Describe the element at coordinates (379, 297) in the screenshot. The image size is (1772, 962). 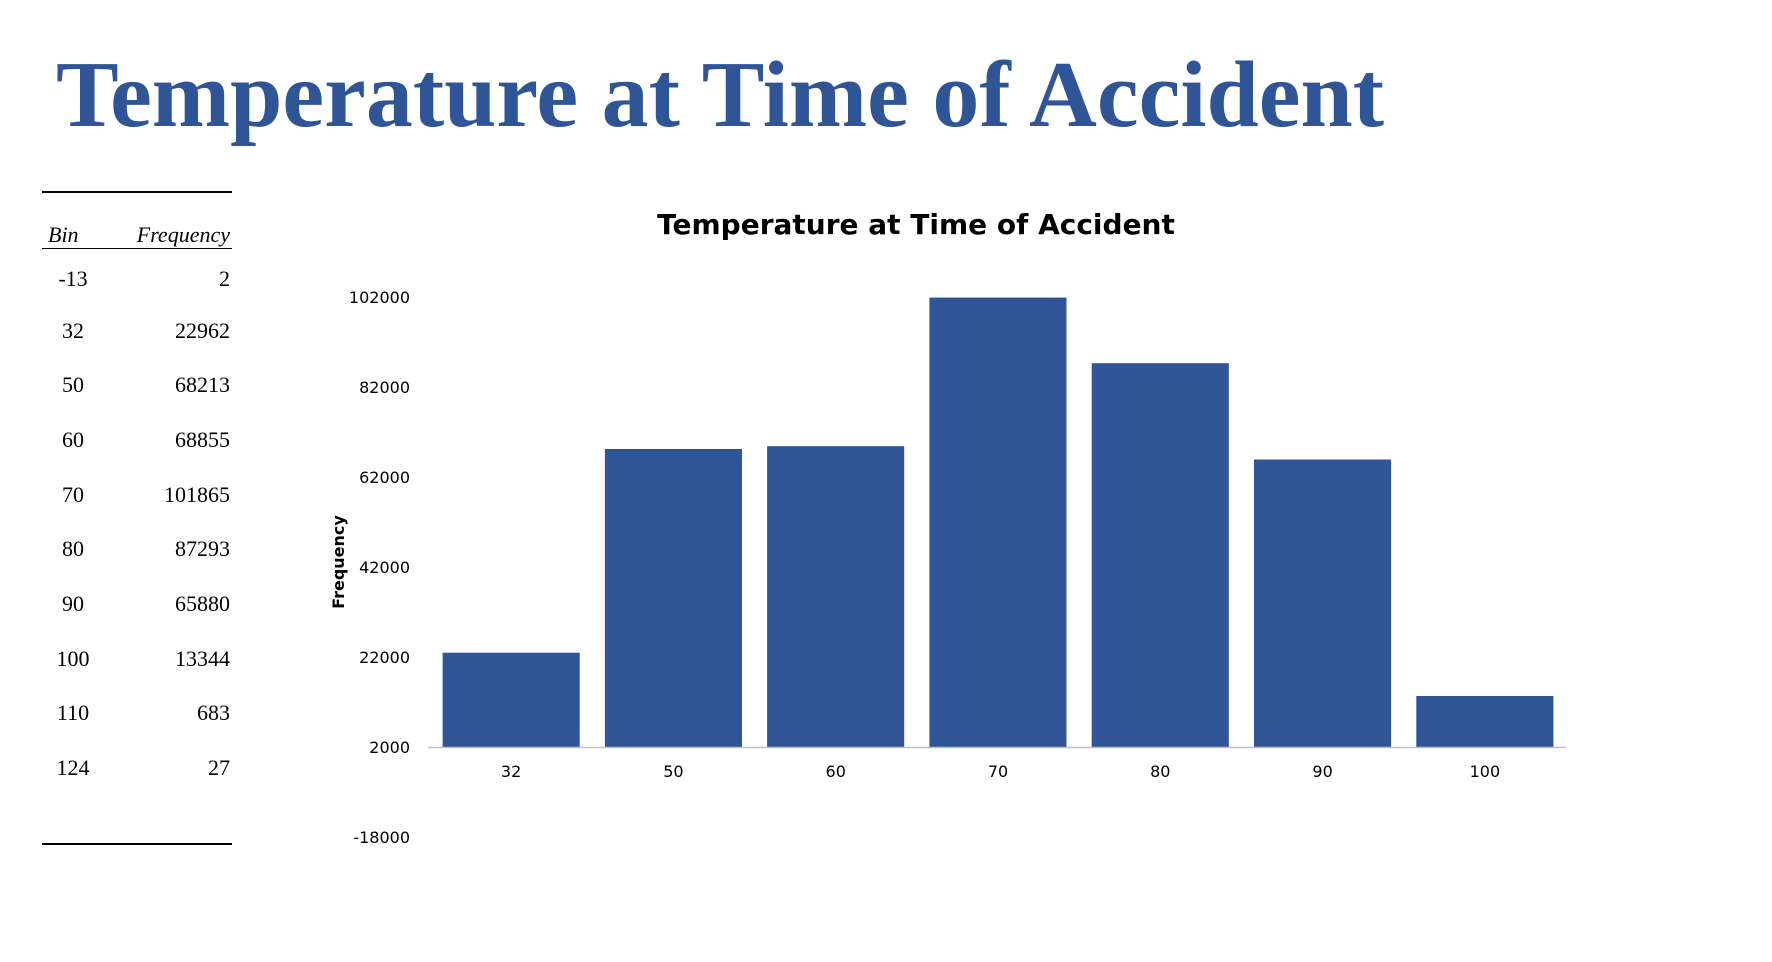
I see `y-tick-label: 102000` at that location.